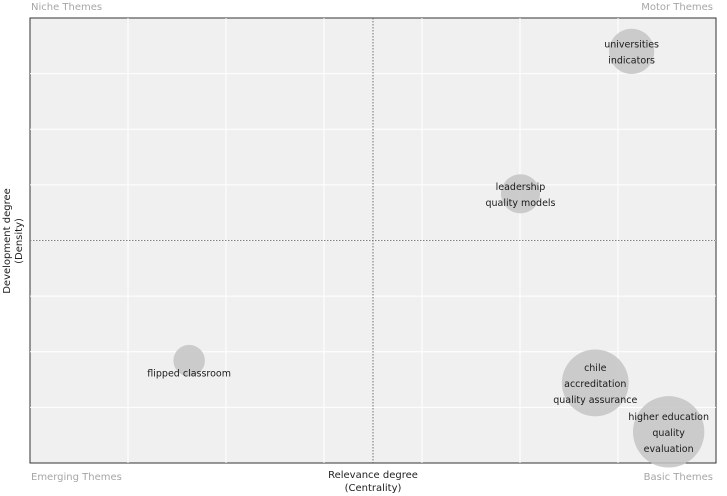  I want to click on quadrant-label-niche: Niche Themes, so click(66, 7).